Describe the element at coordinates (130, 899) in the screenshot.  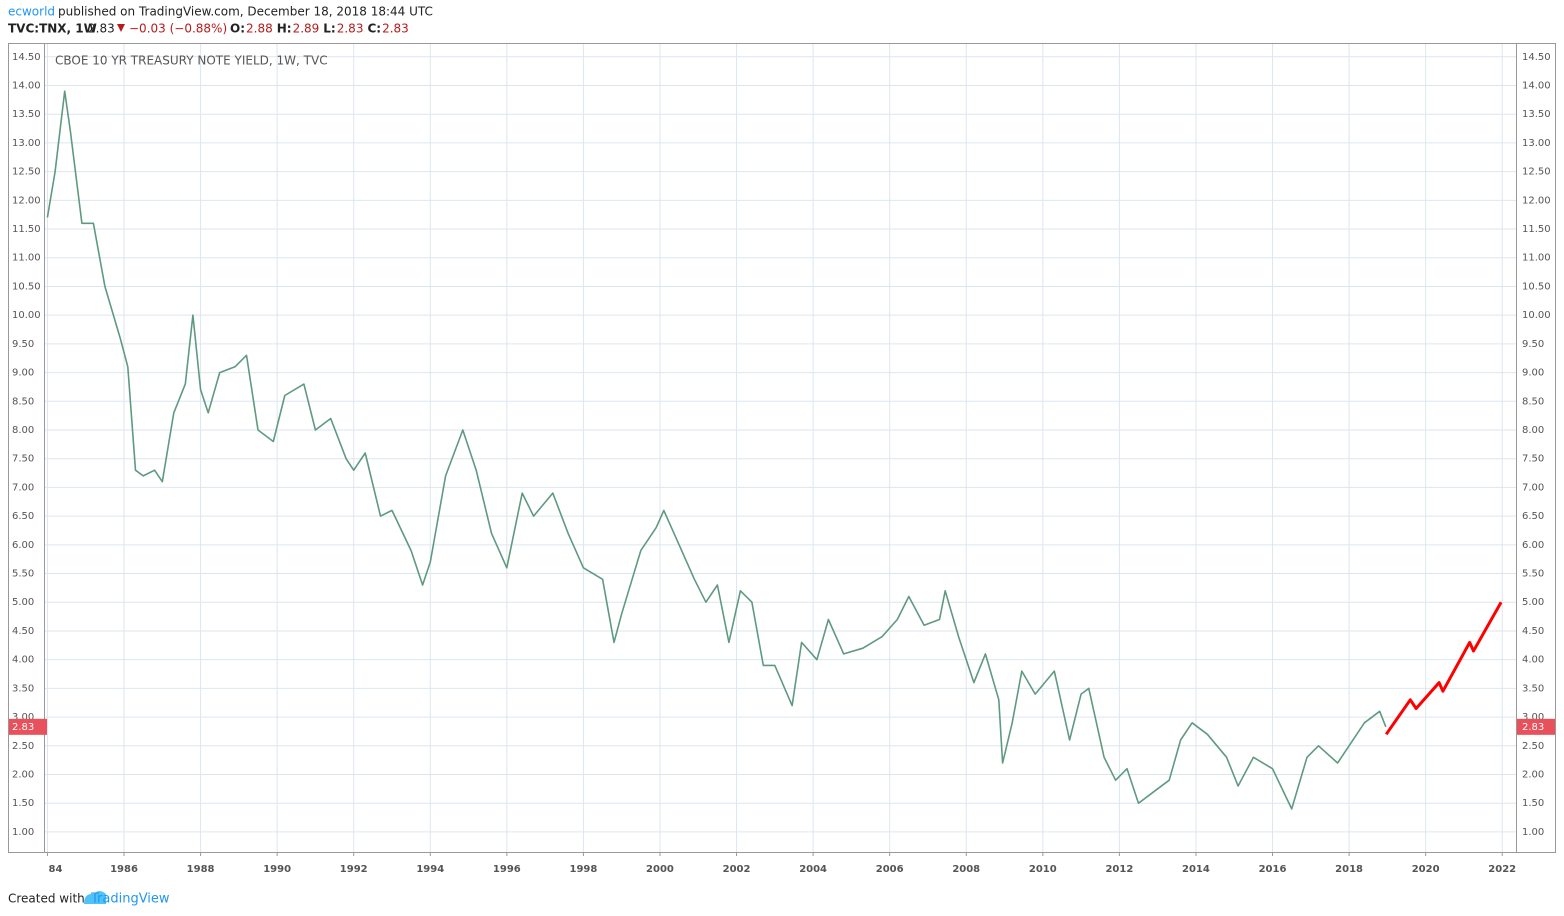
I see `footer-brand: TradingView` at that location.